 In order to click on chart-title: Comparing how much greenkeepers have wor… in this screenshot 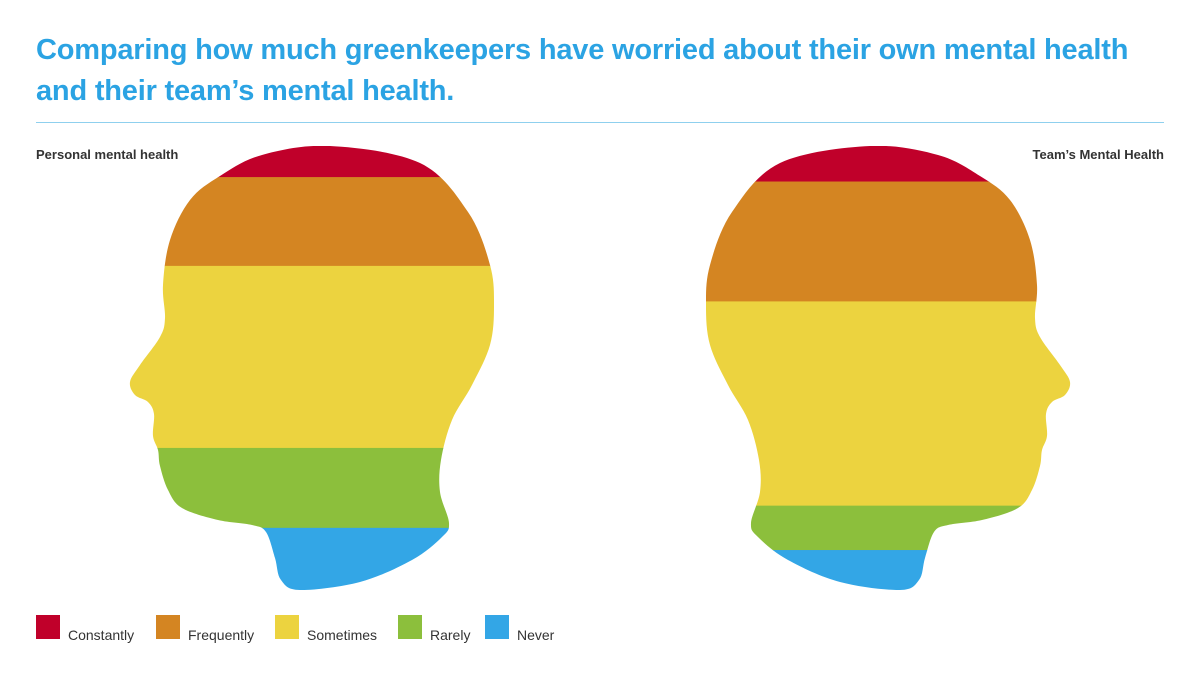, I will do `click(582, 70)`.